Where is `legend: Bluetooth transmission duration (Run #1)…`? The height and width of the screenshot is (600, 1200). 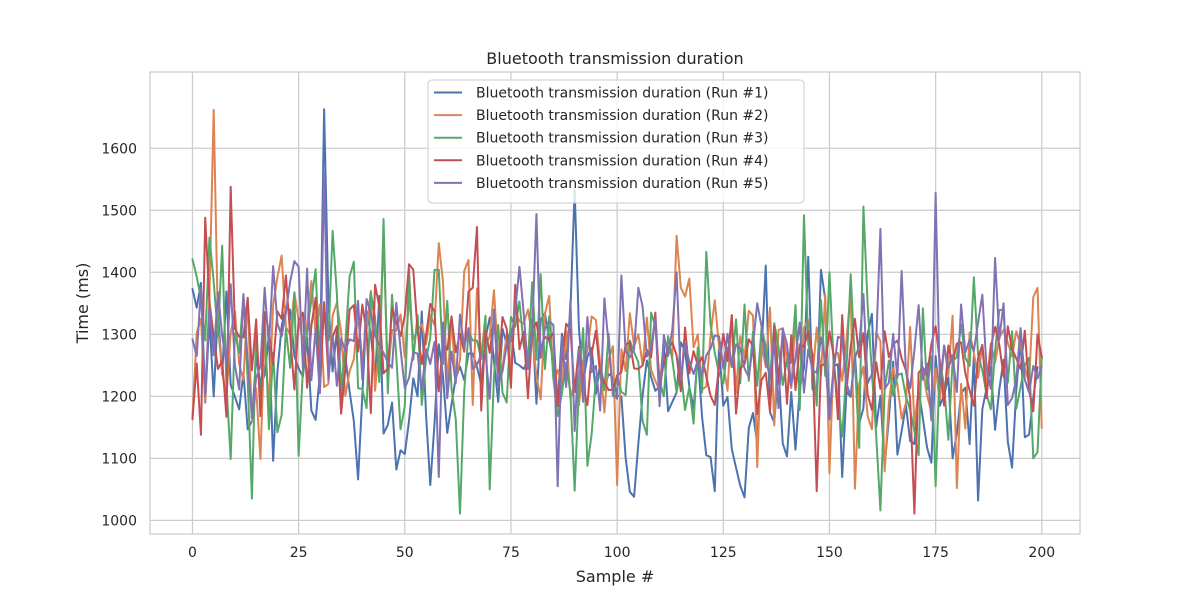 legend: Bluetooth transmission duration (Run #1)… is located at coordinates (616, 141).